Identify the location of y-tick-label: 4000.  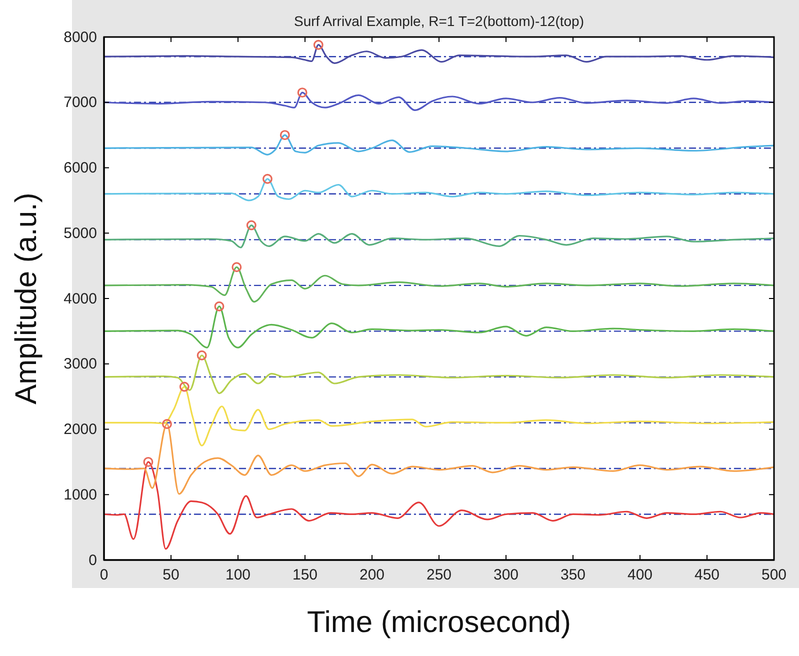
(80, 299).